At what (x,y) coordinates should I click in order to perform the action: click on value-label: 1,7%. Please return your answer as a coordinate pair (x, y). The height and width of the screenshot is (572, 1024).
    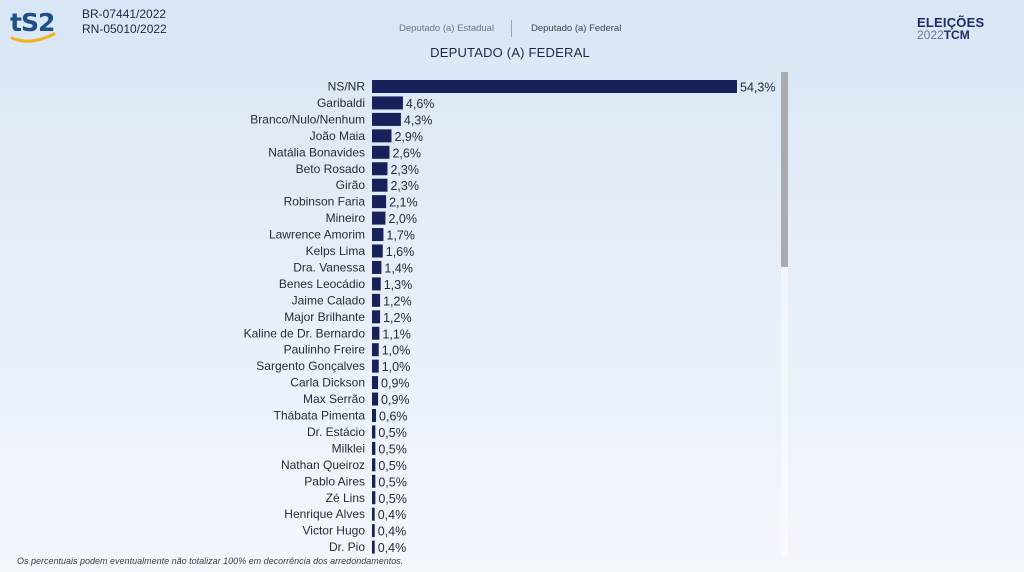
    Looking at the image, I should click on (400, 236).